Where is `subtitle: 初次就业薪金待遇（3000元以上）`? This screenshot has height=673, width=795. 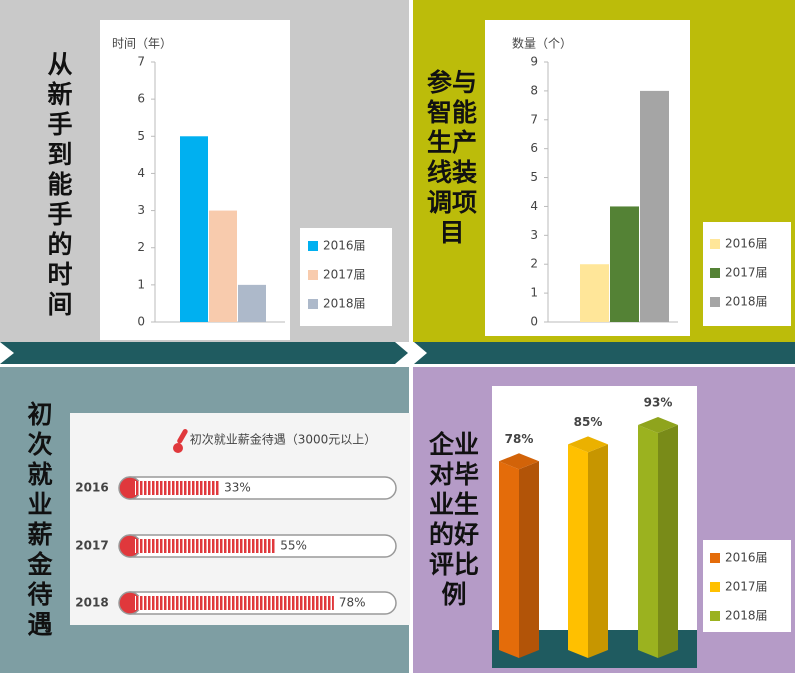 subtitle: 初次就业薪金待遇（3000元以上） is located at coordinates (283, 439).